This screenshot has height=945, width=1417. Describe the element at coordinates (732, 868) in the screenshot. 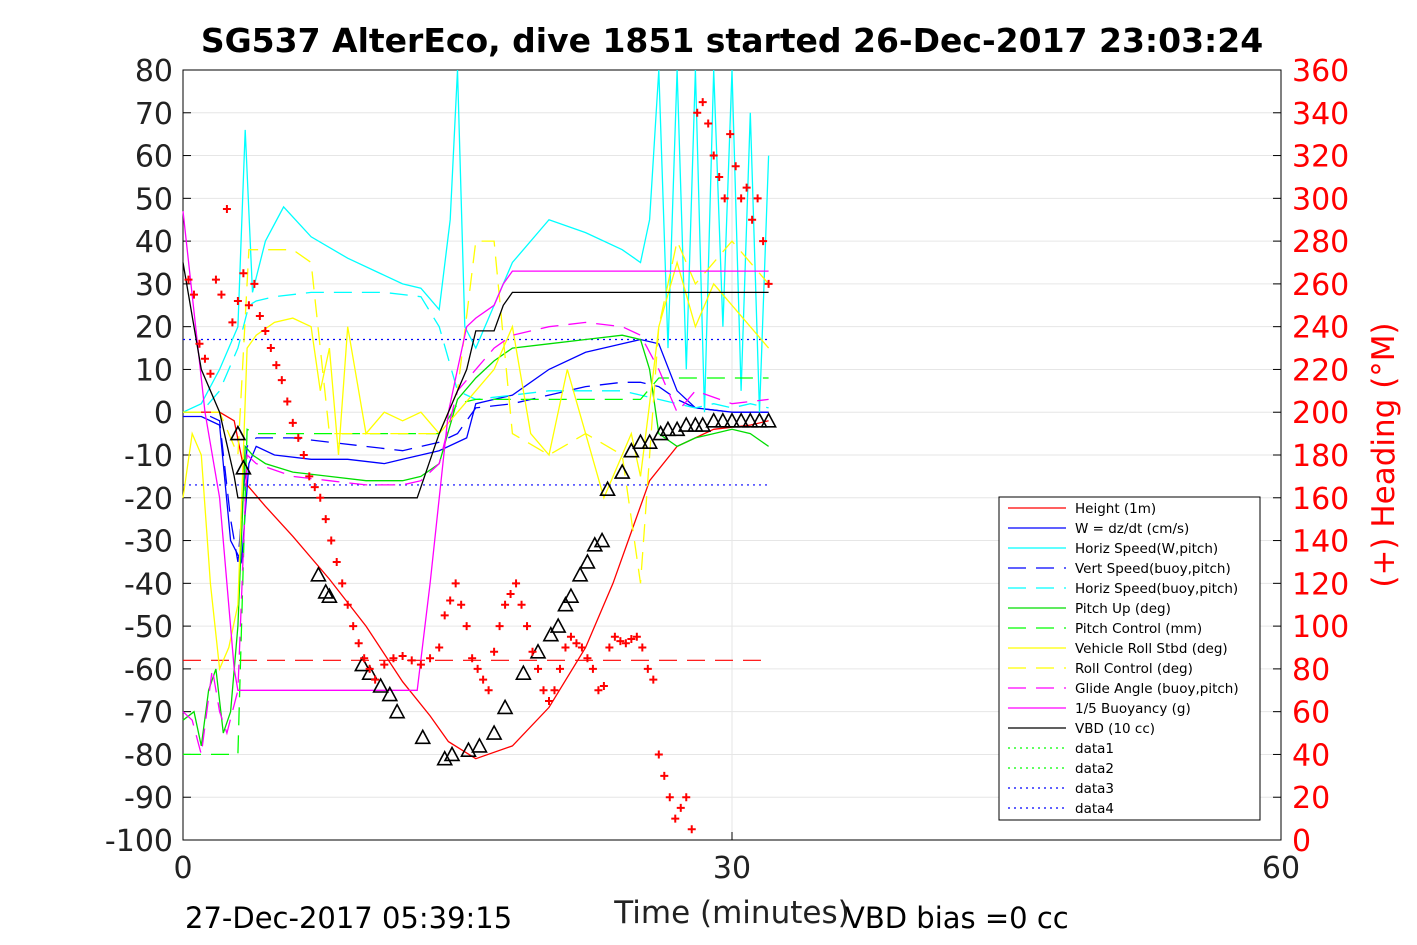

I see `x-tick-label: 30` at that location.